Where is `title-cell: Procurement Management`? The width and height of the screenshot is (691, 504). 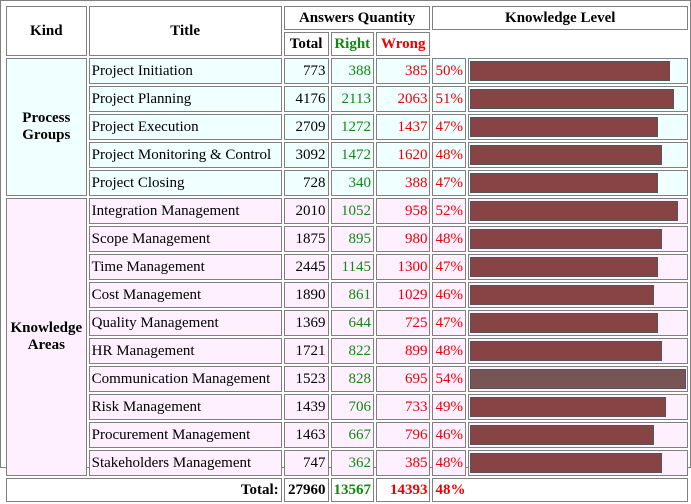 title-cell: Procurement Management is located at coordinates (185, 435).